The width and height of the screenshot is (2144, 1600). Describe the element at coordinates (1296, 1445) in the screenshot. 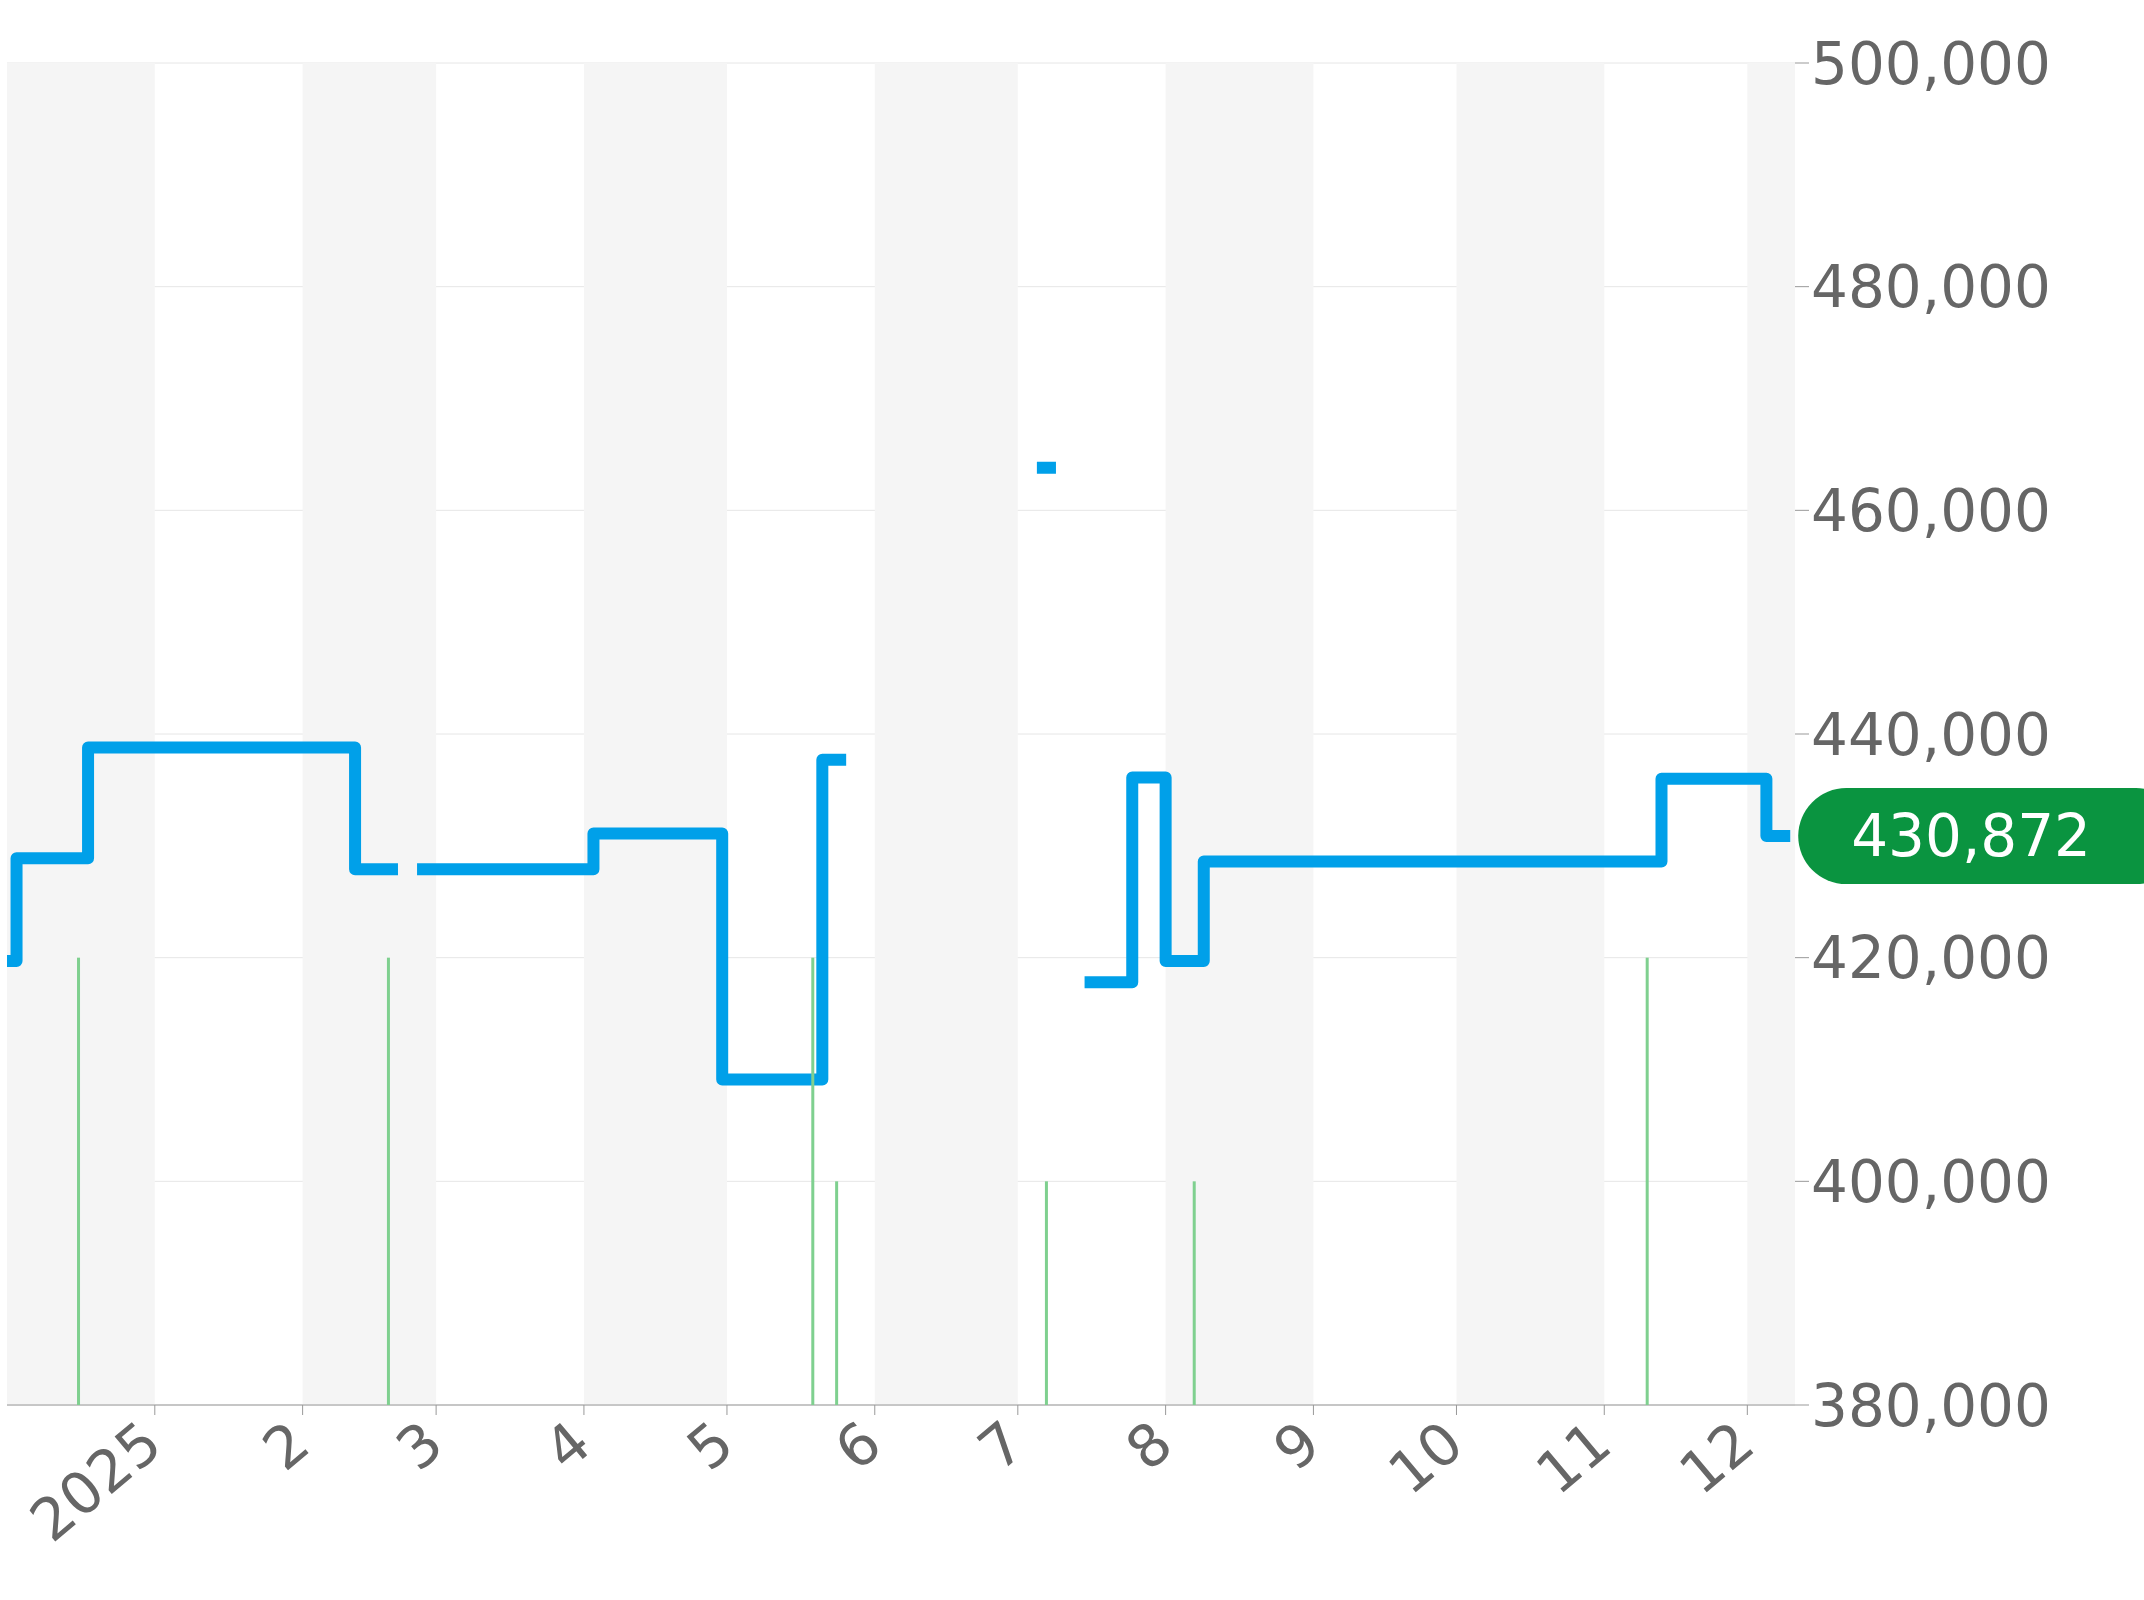

I see `x-tick-label: 9` at that location.